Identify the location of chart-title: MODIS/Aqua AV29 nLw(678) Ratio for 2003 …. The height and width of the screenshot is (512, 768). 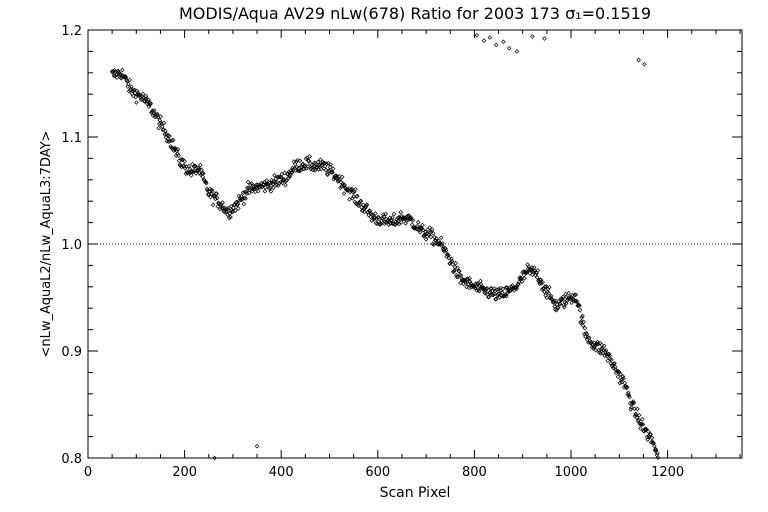
(415, 13).